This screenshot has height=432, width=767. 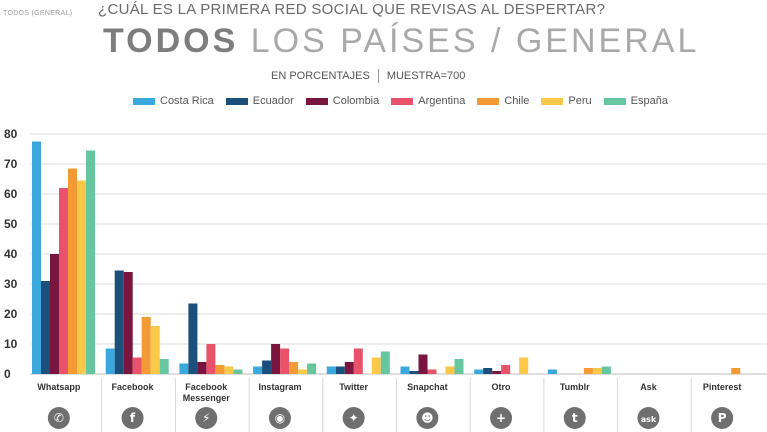 What do you see at coordinates (426, 75) in the screenshot?
I see `sample-label: MUESTRA=700` at bounding box center [426, 75].